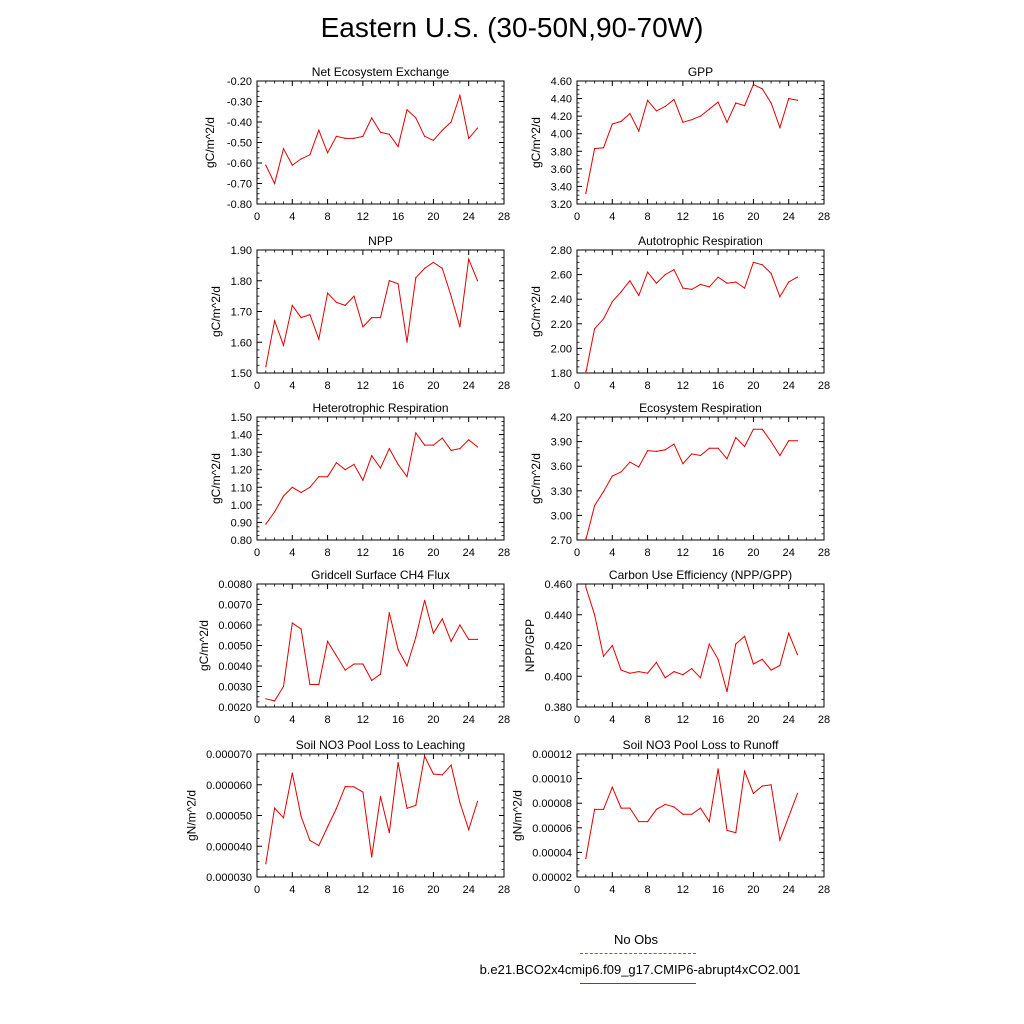 Image resolution: width=1024 pixels, height=1024 pixels. Describe the element at coordinates (380, 241) in the screenshot. I see `panel-title: NPP` at that location.